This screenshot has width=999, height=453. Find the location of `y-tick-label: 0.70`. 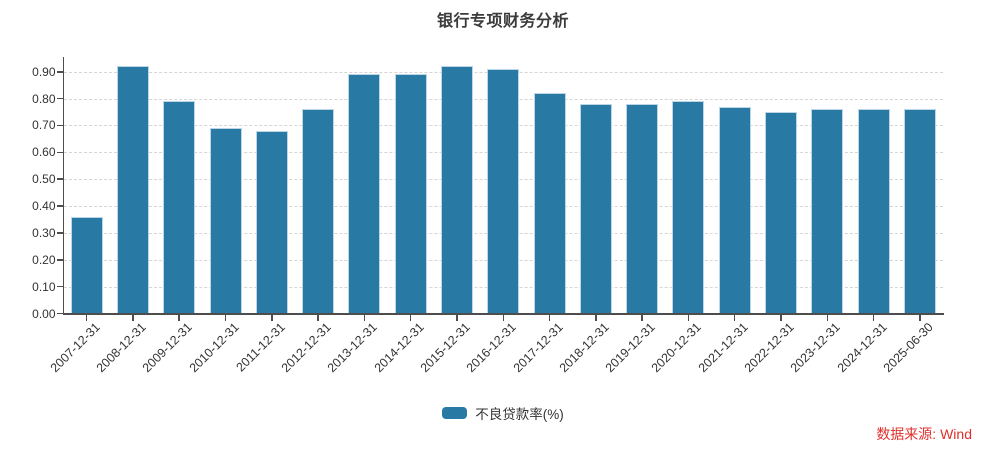

y-tick-label: 0.70 is located at coordinates (44, 125).